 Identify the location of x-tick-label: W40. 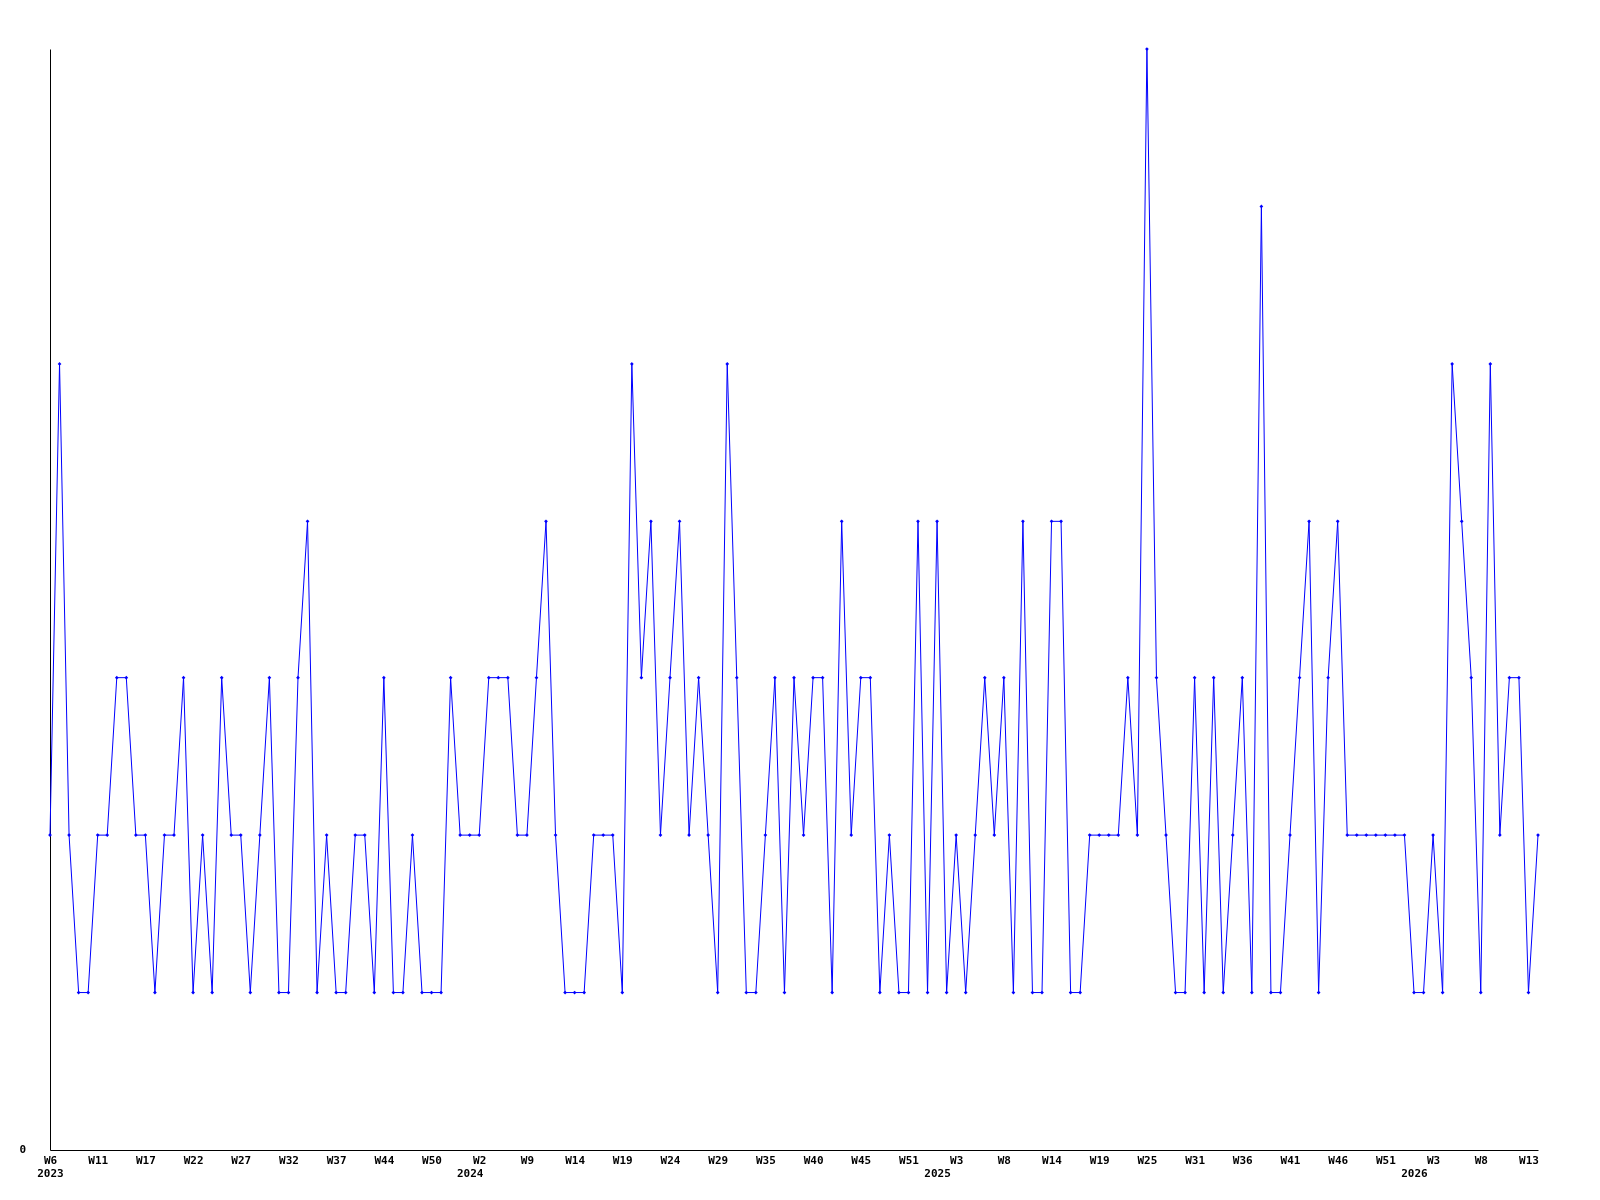
(813, 1160).